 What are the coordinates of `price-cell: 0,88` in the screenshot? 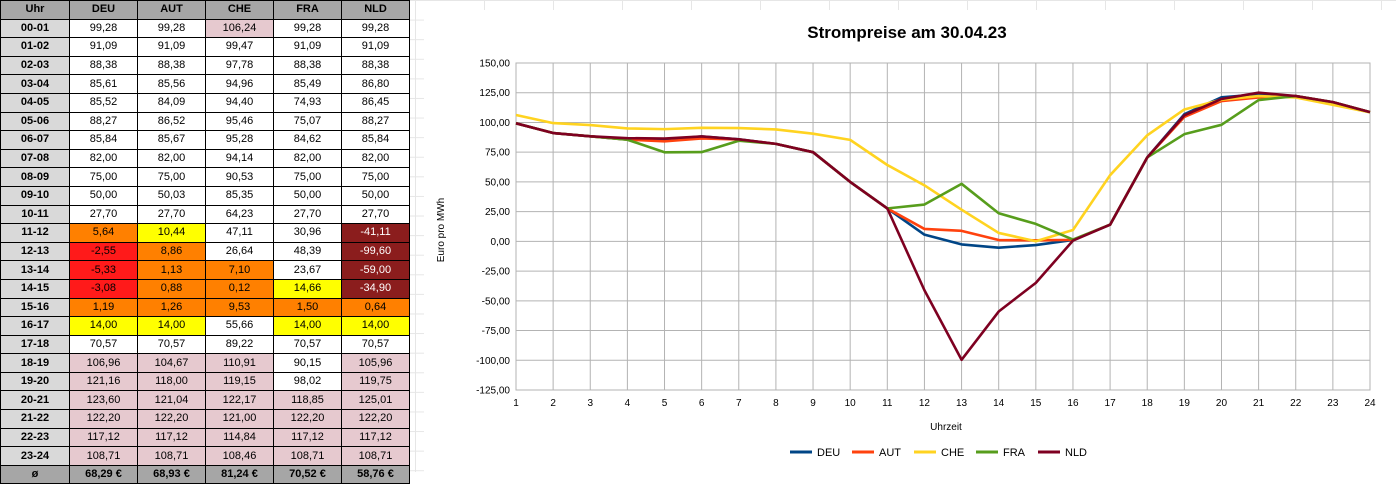 It's located at (171, 288).